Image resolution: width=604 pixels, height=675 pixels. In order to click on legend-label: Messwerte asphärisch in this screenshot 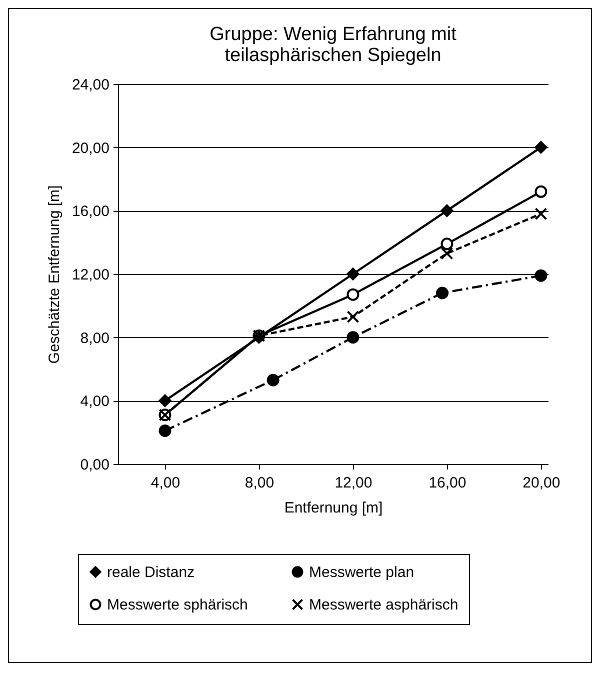, I will do `click(383, 605)`.